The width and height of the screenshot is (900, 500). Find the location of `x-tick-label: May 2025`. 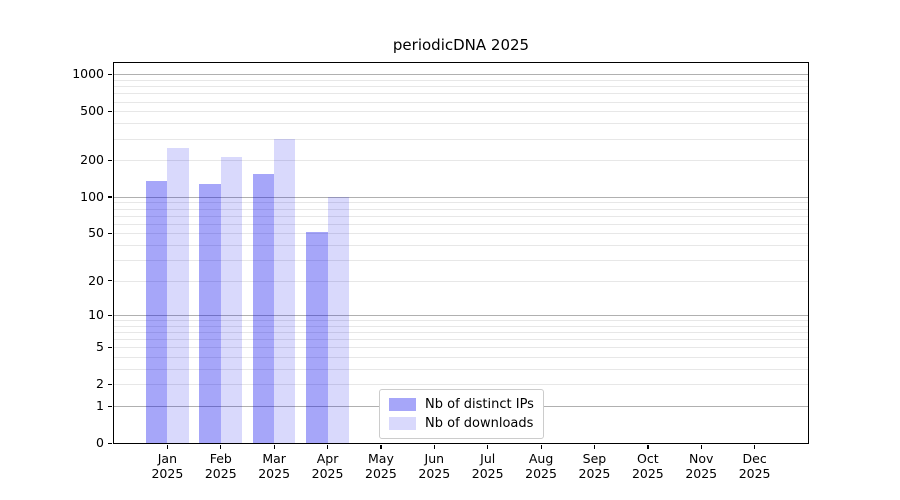

x-tick-label: May 2025 is located at coordinates (381, 466).